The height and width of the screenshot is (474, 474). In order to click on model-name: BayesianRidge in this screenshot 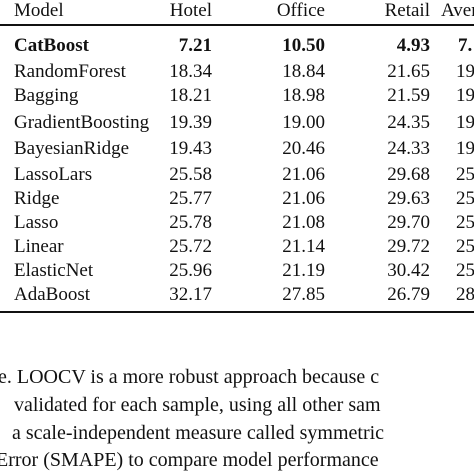, I will do `click(72, 148)`.